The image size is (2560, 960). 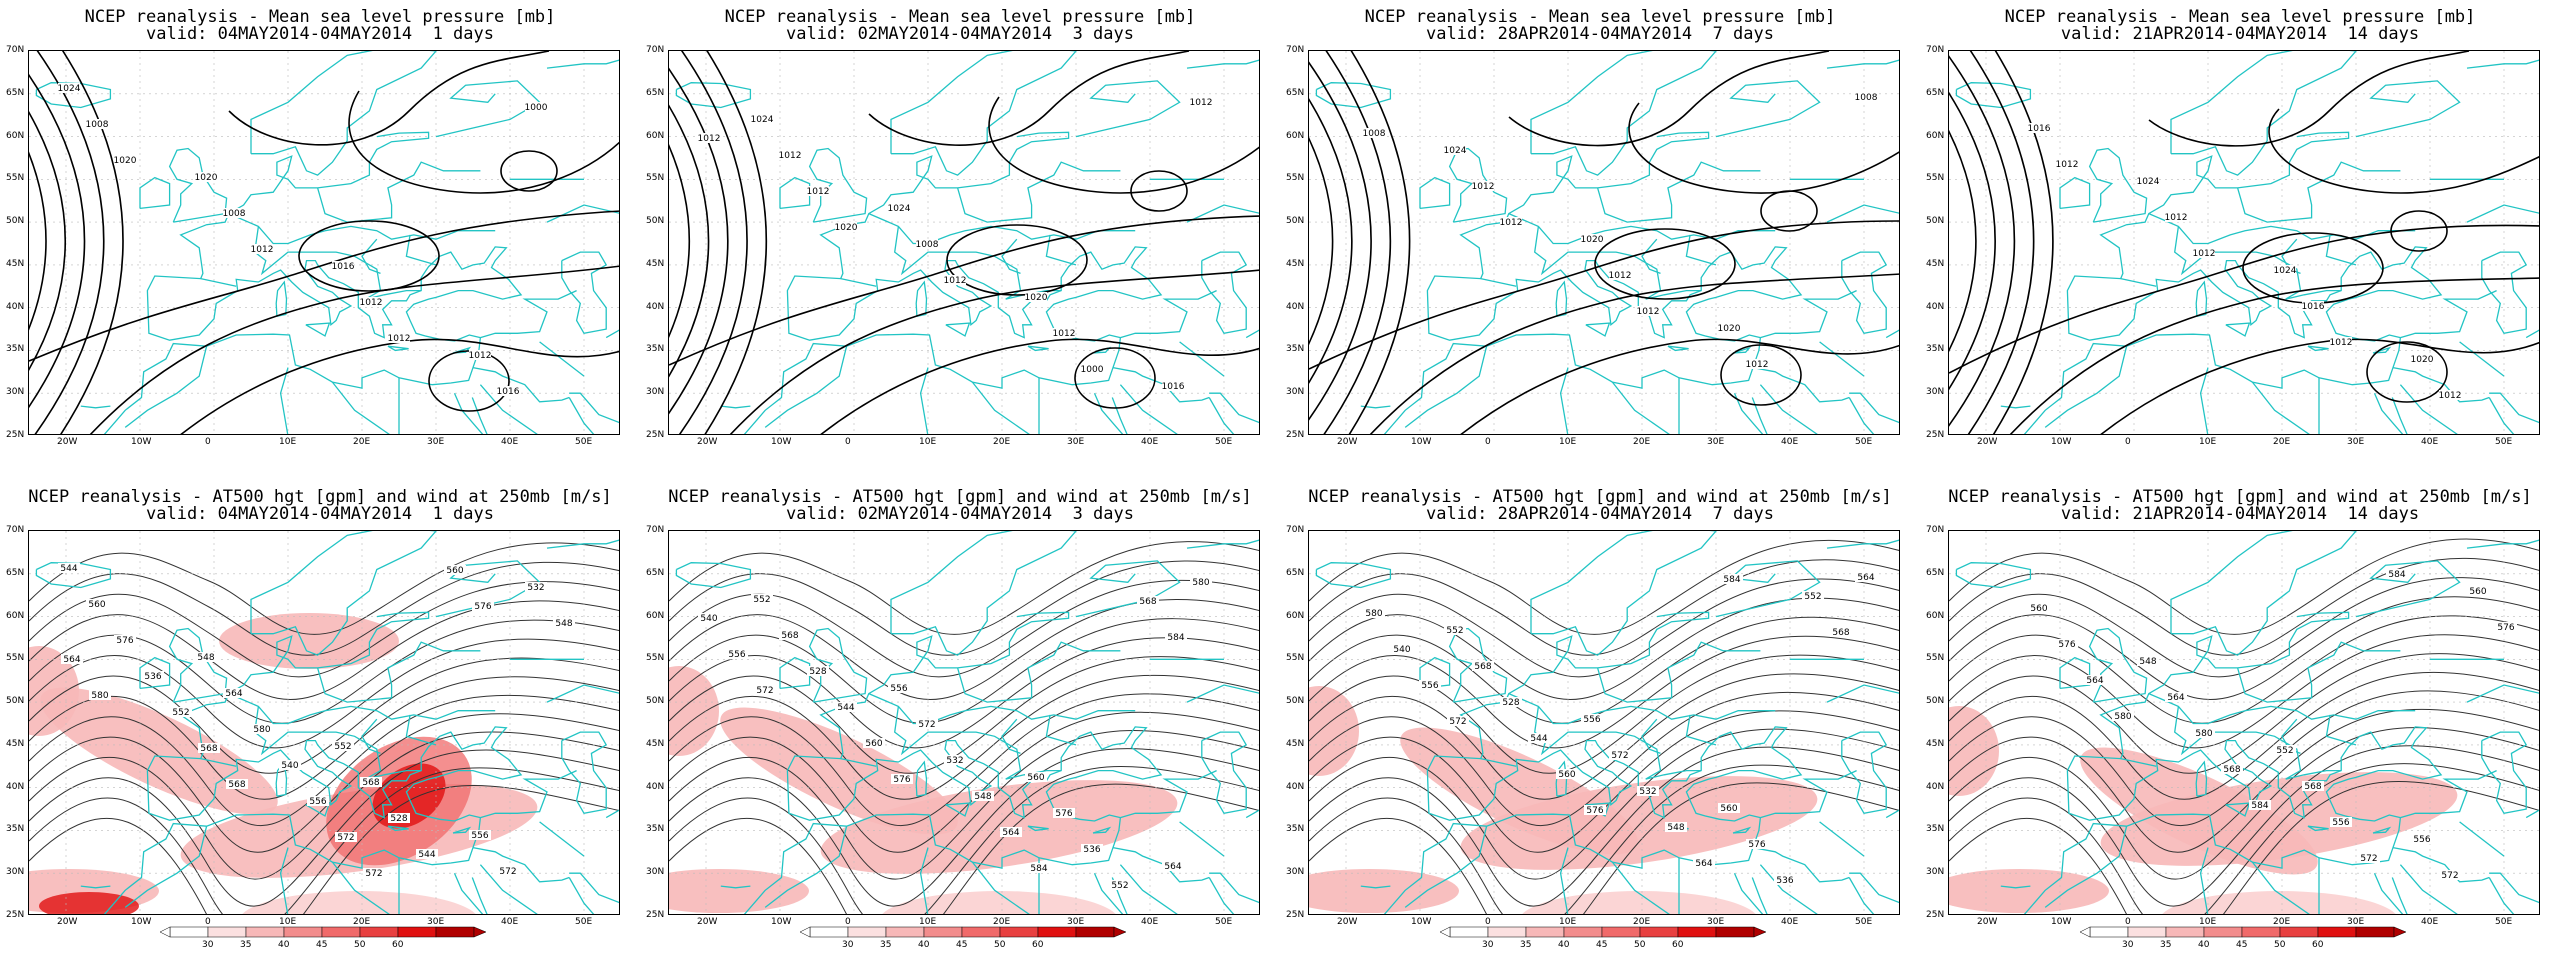 What do you see at coordinates (454, 571) in the screenshot?
I see `contour-value-label: 560` at bounding box center [454, 571].